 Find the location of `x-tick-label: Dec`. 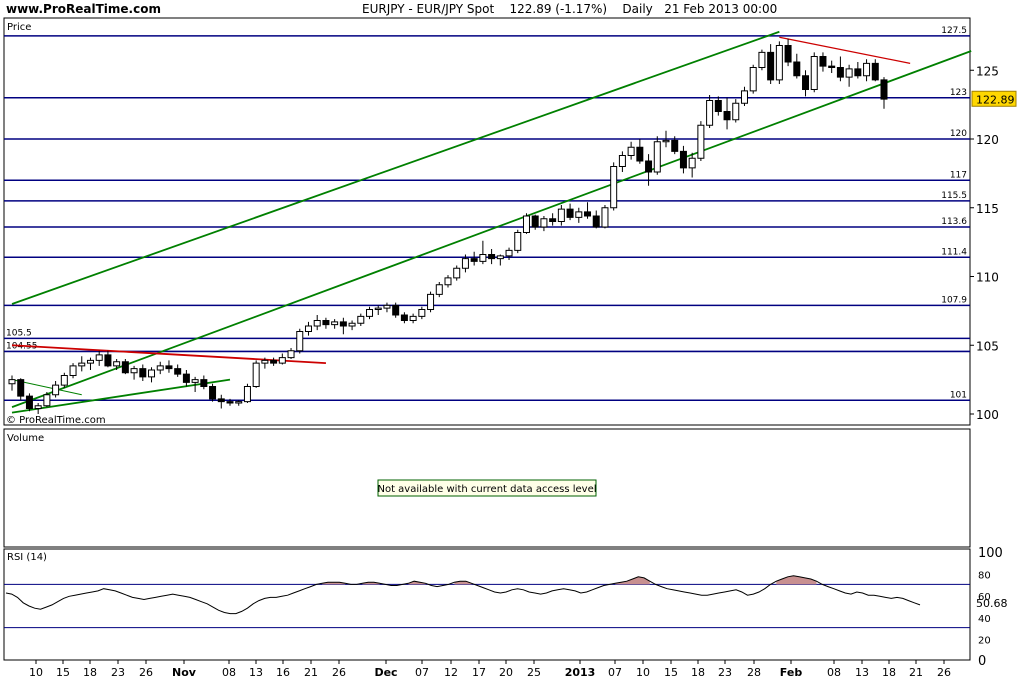

x-tick-label: Dec is located at coordinates (385, 672).